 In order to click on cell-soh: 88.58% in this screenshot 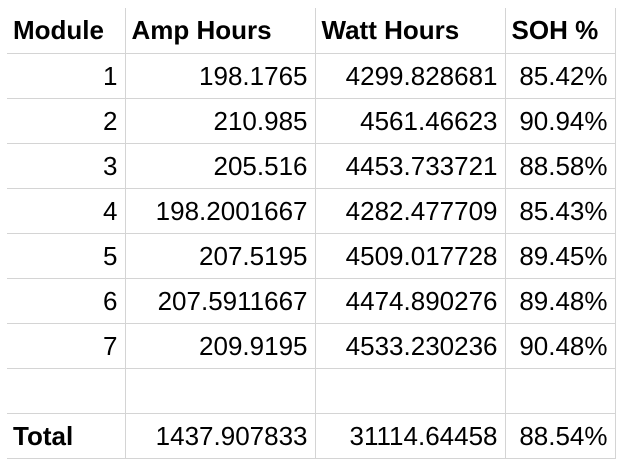, I will do `click(560, 165)`.